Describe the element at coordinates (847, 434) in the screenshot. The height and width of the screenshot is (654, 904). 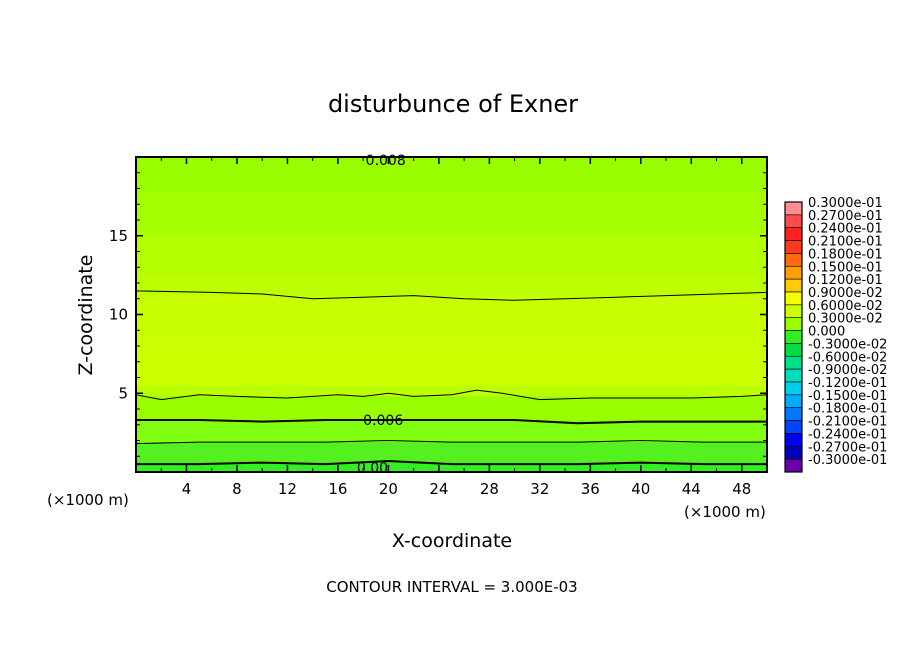
I see `colorbar-label-18: -0.2400e-01` at that location.